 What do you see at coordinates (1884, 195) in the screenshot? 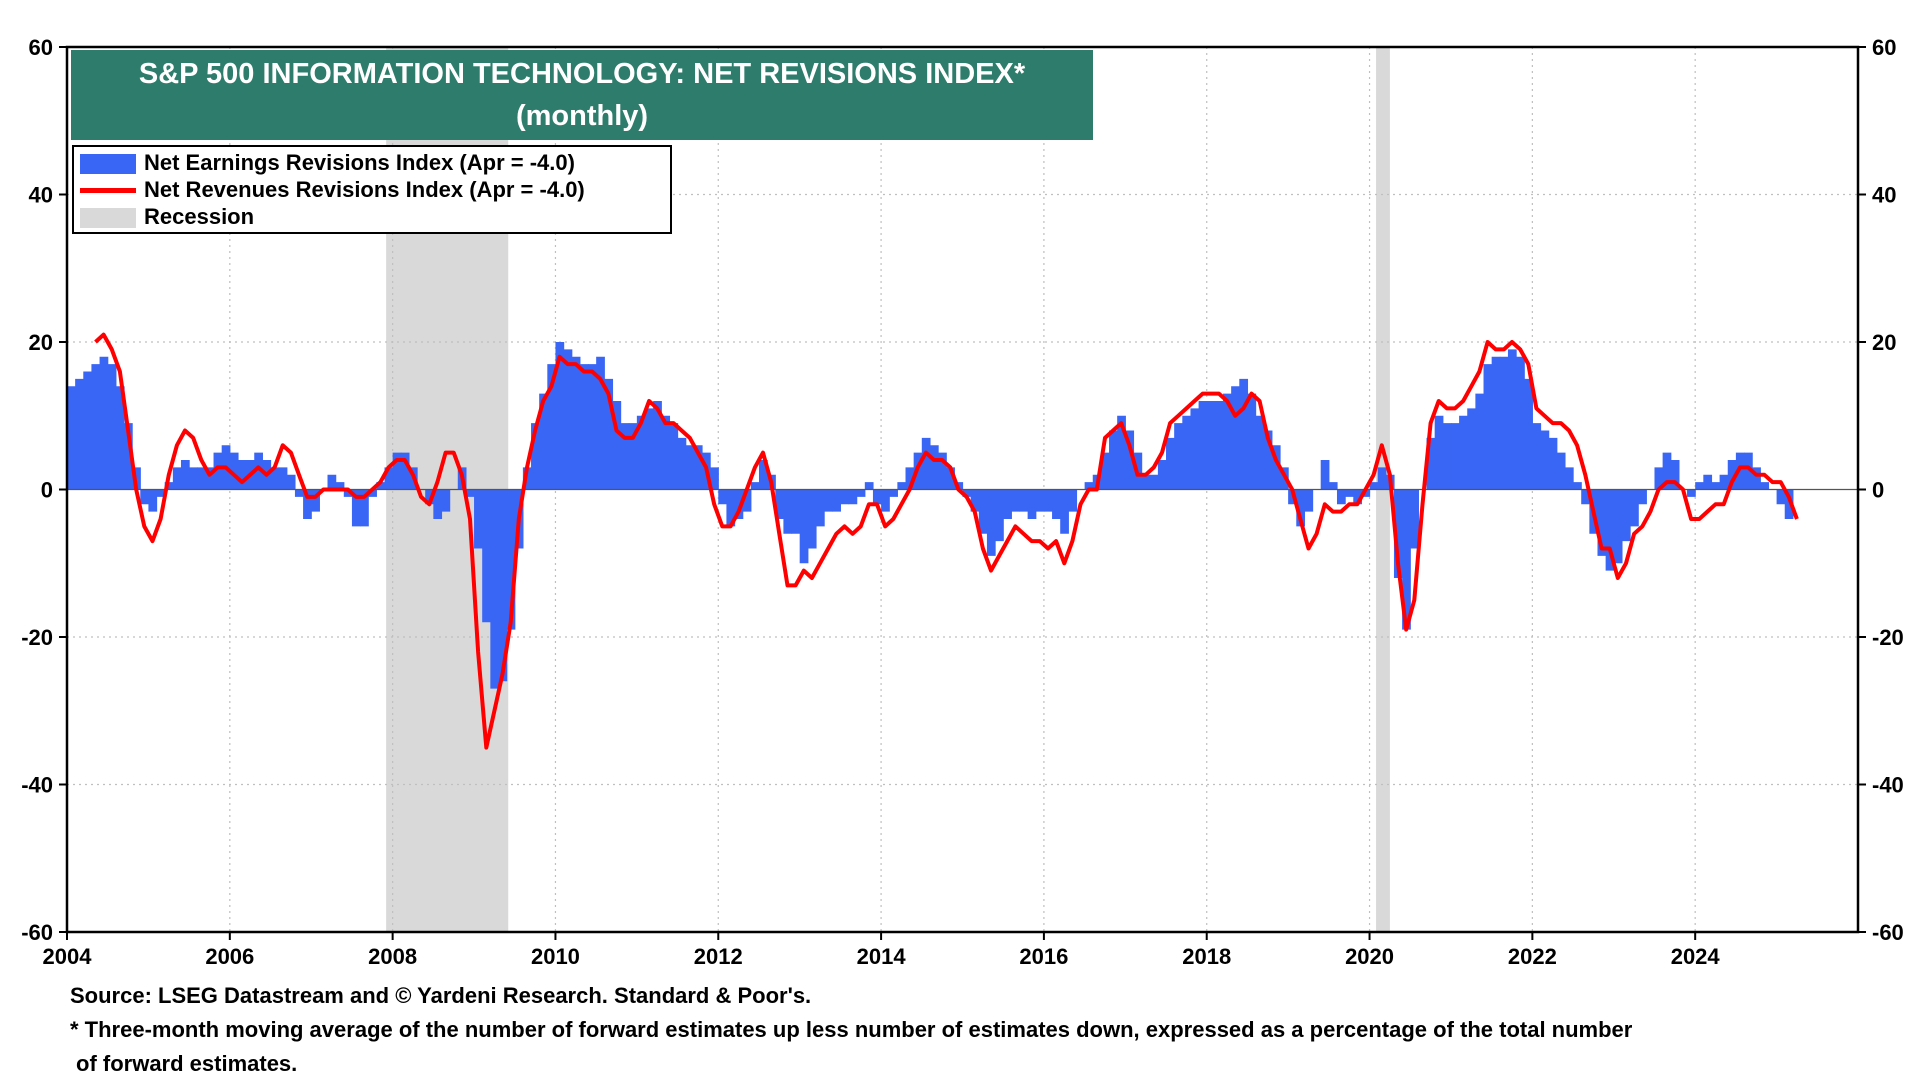
I see `y-tick-label-right: 40` at bounding box center [1884, 195].